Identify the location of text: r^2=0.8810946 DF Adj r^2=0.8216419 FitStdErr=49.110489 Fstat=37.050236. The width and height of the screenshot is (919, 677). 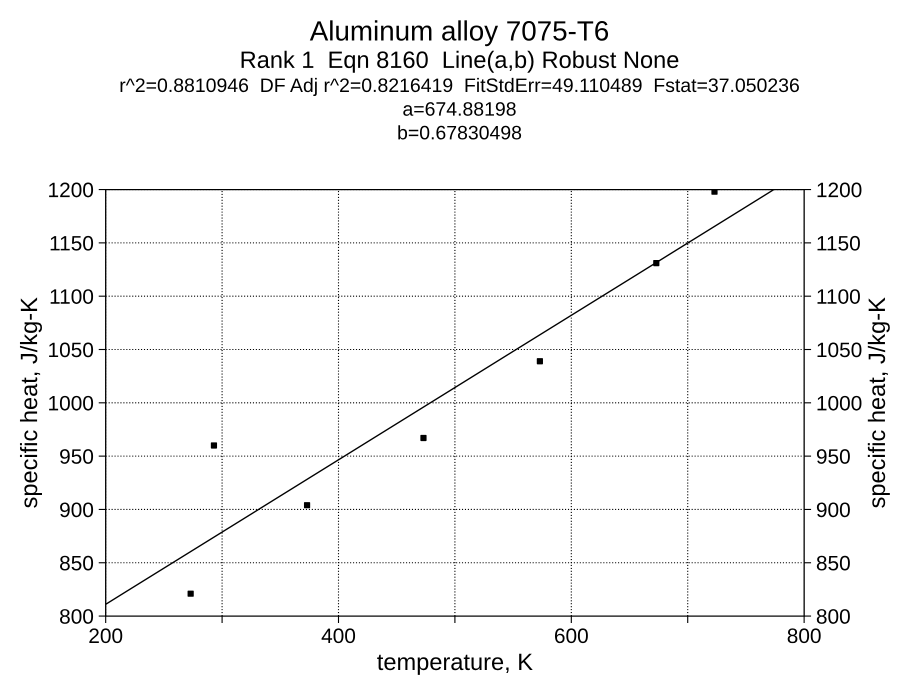
(459, 87).